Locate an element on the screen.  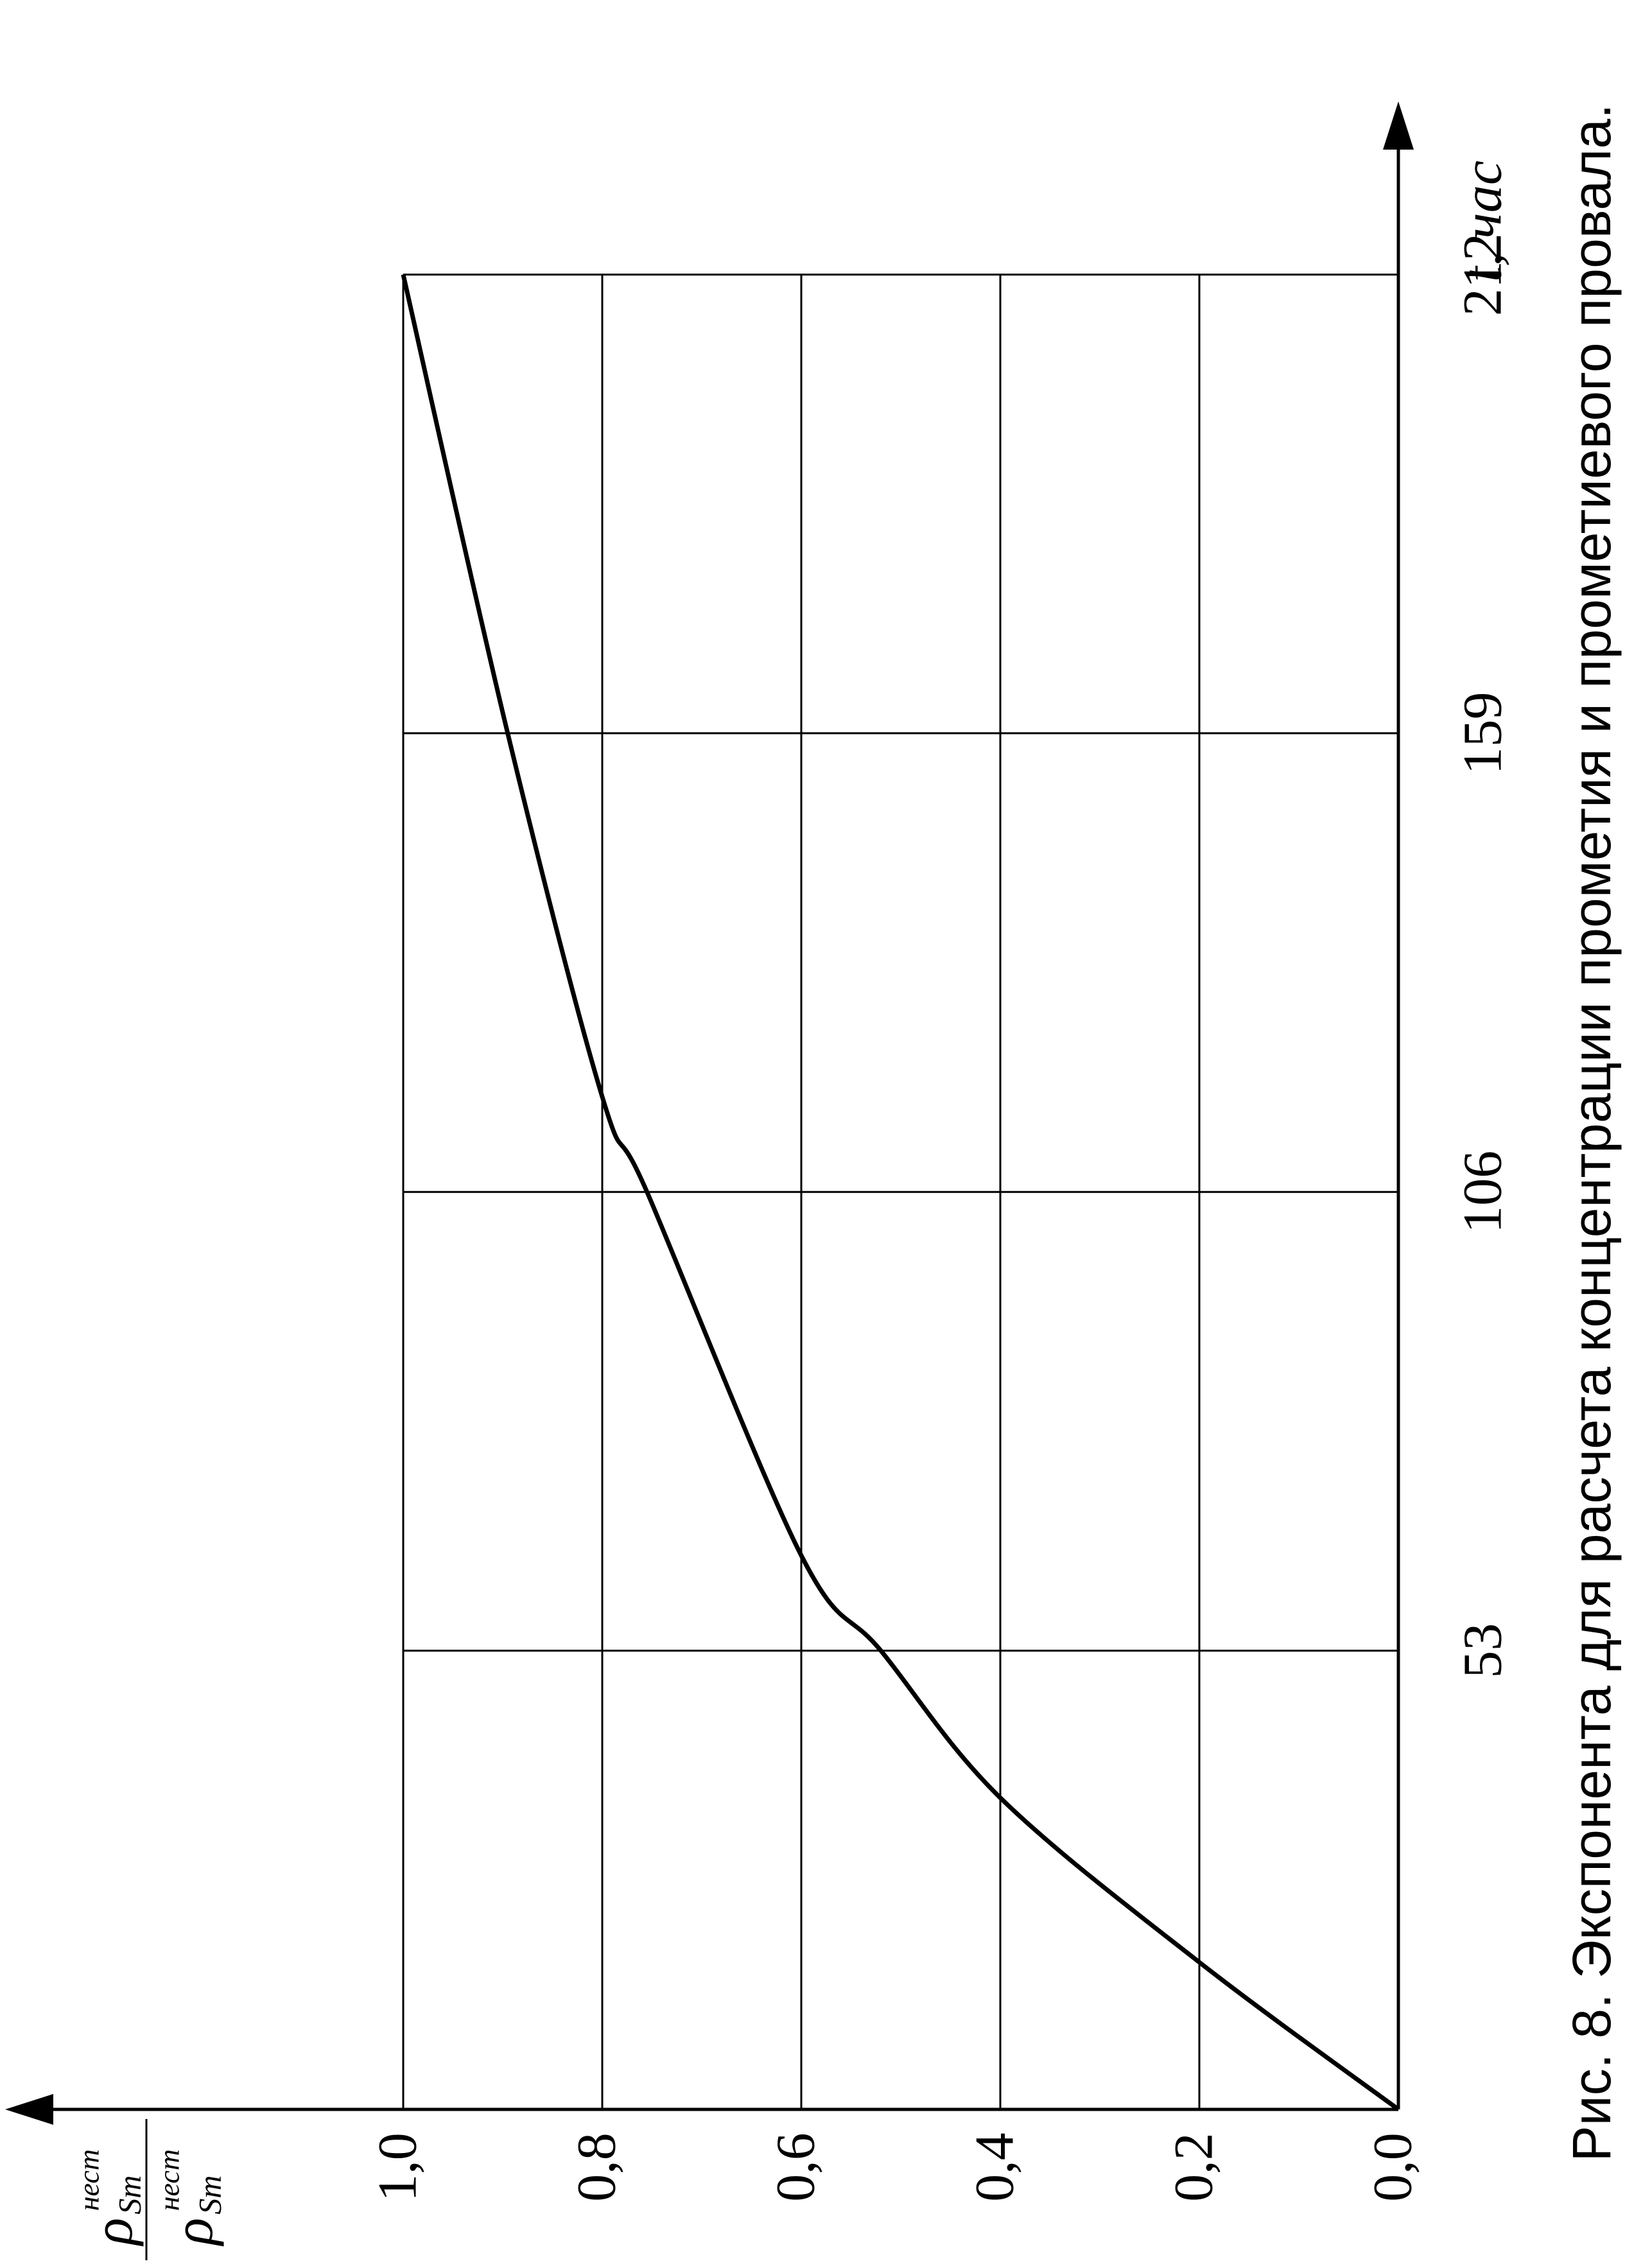
y-tick-label: 0,2 is located at coordinates (1193, 2168).